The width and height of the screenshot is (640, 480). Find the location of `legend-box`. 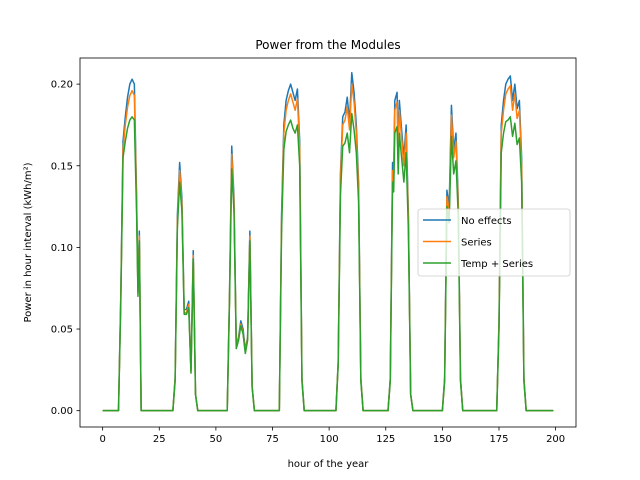

legend-box is located at coordinates (494, 242).